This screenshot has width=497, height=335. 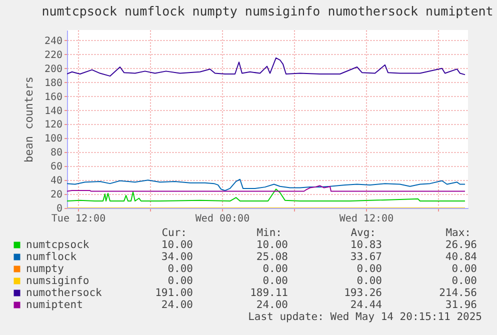 I want to click on legend-label: numtcpsock, so click(x=58, y=245).